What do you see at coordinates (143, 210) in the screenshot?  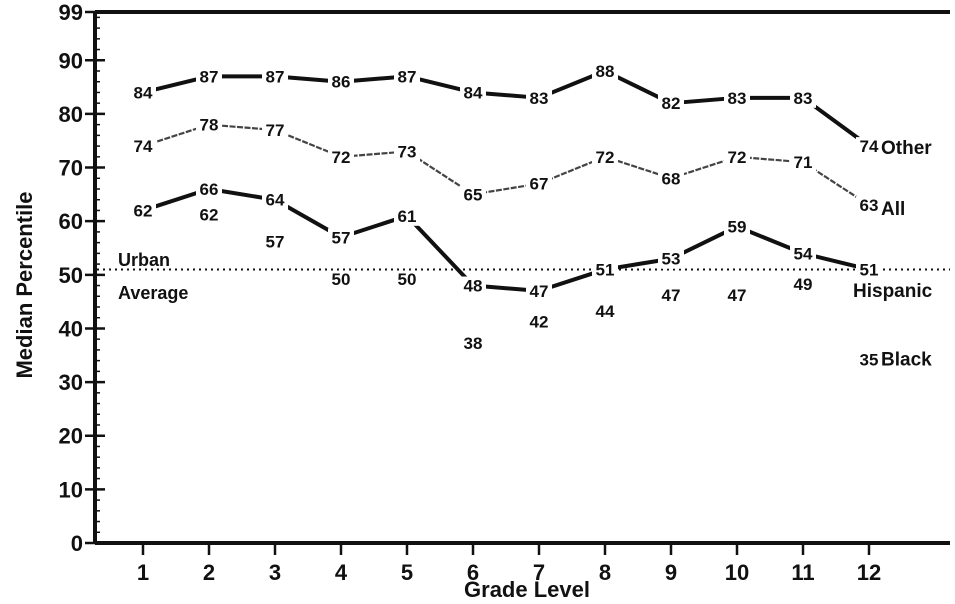 I see `data-label-hispanic: 62` at bounding box center [143, 210].